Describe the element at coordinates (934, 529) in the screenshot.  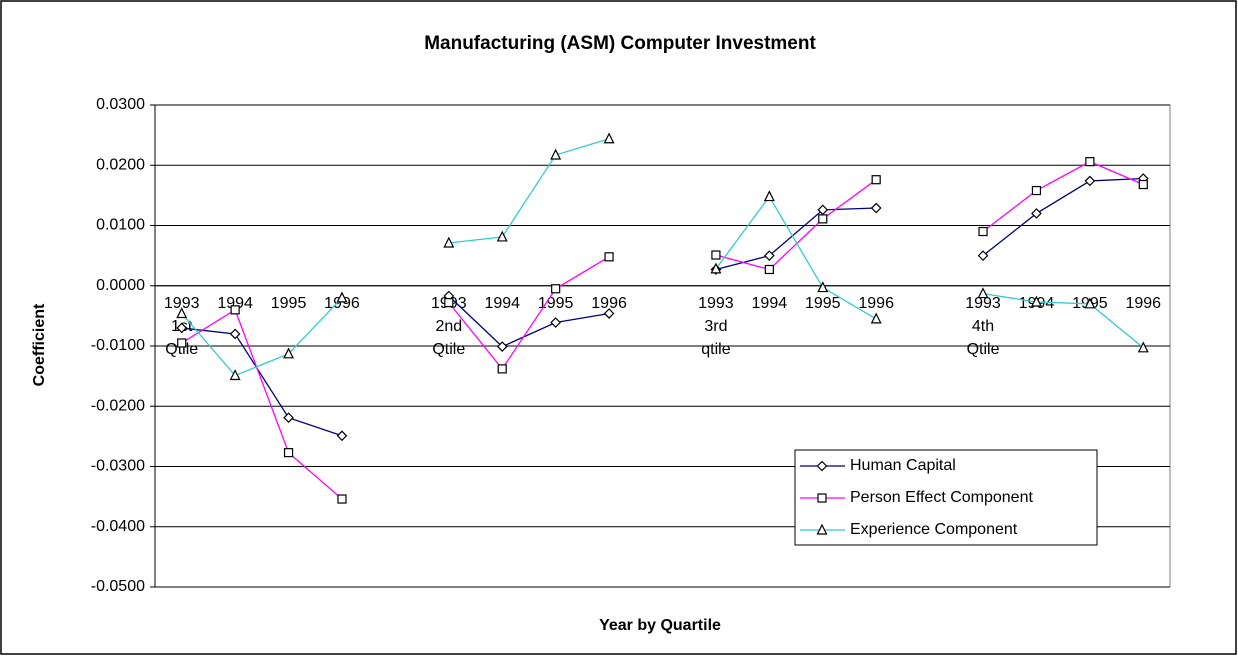
I see `legend-label: Experience Component` at that location.